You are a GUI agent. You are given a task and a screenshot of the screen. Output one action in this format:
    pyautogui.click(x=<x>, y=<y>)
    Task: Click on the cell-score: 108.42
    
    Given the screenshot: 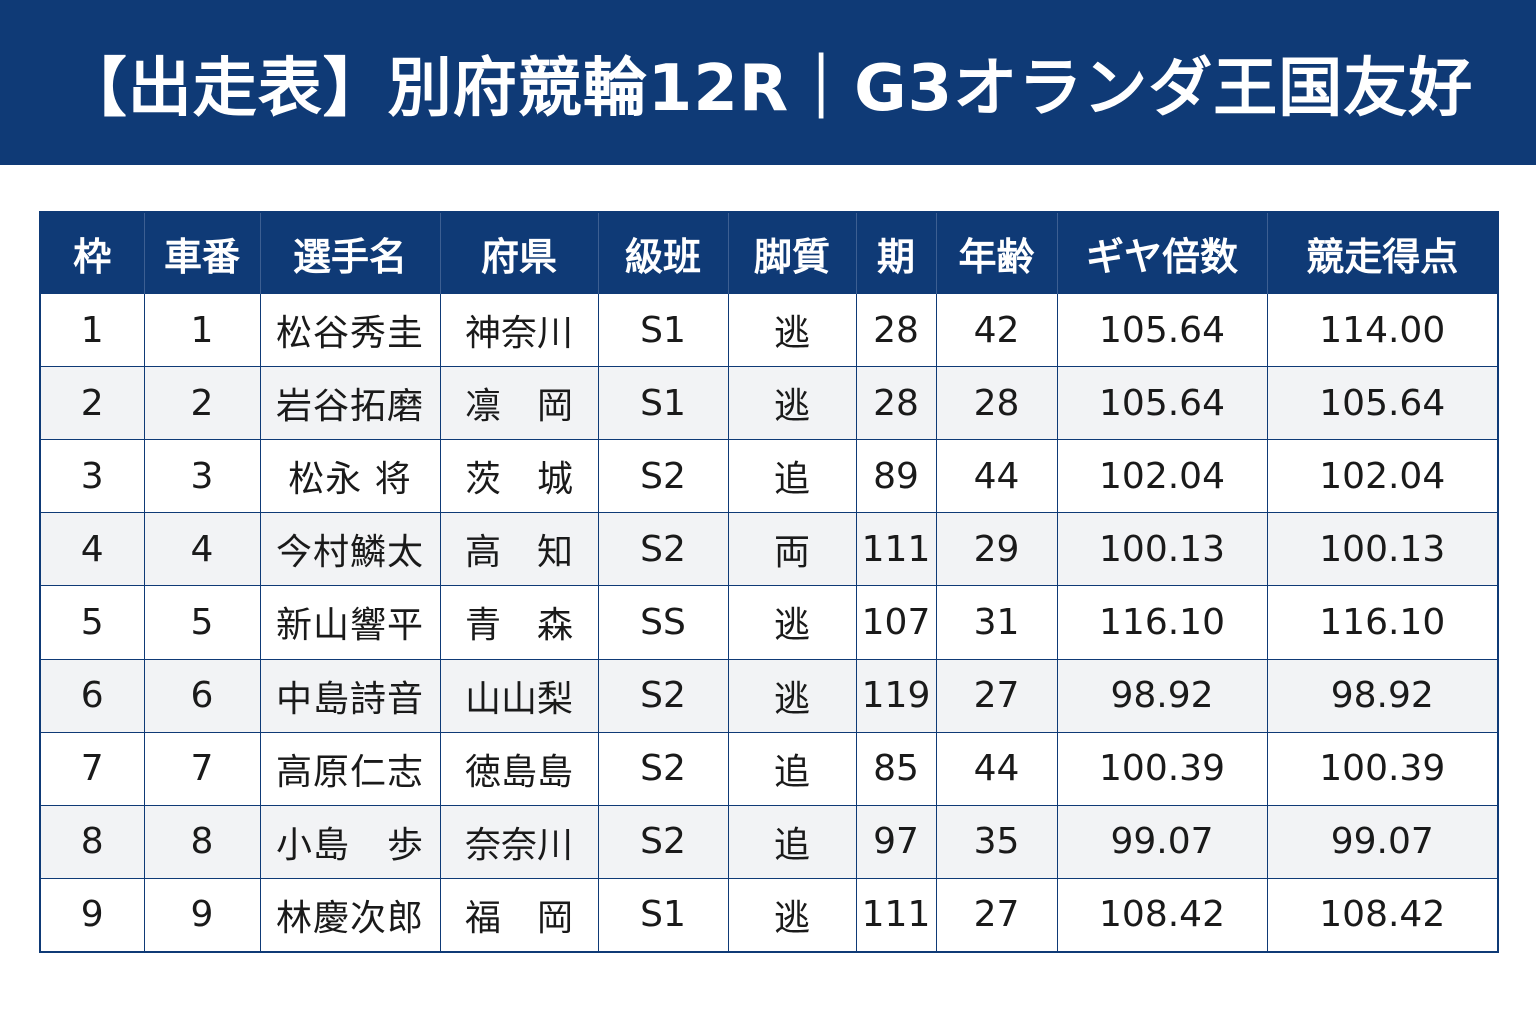 What is the action you would take?
    pyautogui.click(x=1382, y=915)
    